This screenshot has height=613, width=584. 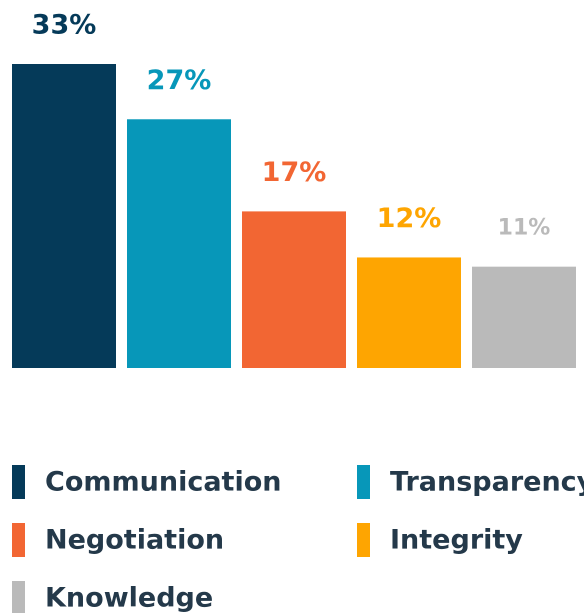 What do you see at coordinates (134, 540) in the screenshot?
I see `legend-label: Negotiation` at bounding box center [134, 540].